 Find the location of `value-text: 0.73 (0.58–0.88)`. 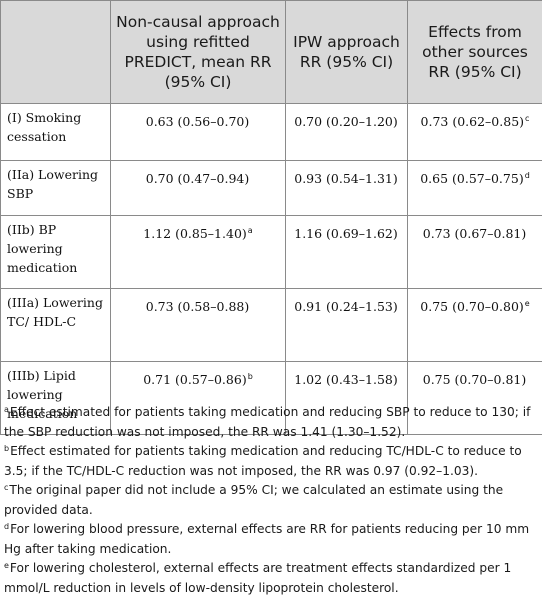

value-text: 0.73 (0.58–0.88) is located at coordinates (197, 306).